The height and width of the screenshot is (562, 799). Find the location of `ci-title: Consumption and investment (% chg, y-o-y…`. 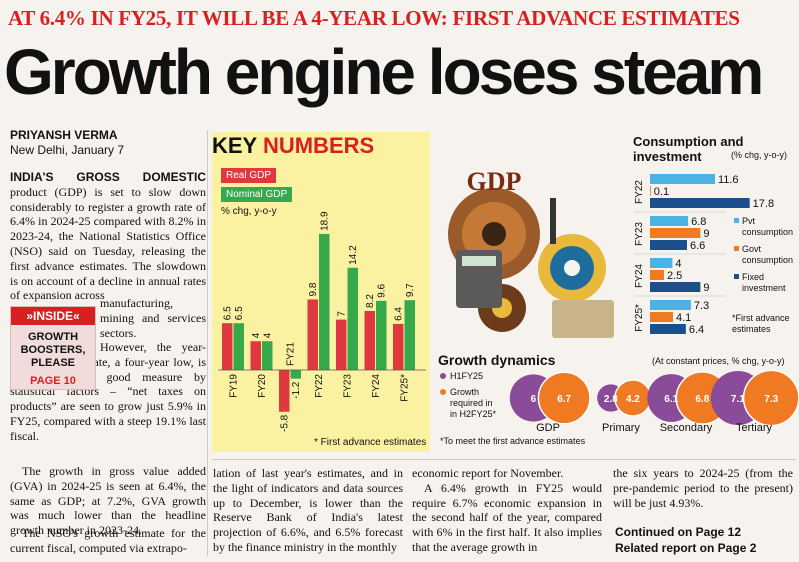

ci-title: Consumption and investment (% chg, y-o-y… is located at coordinates (710, 149).